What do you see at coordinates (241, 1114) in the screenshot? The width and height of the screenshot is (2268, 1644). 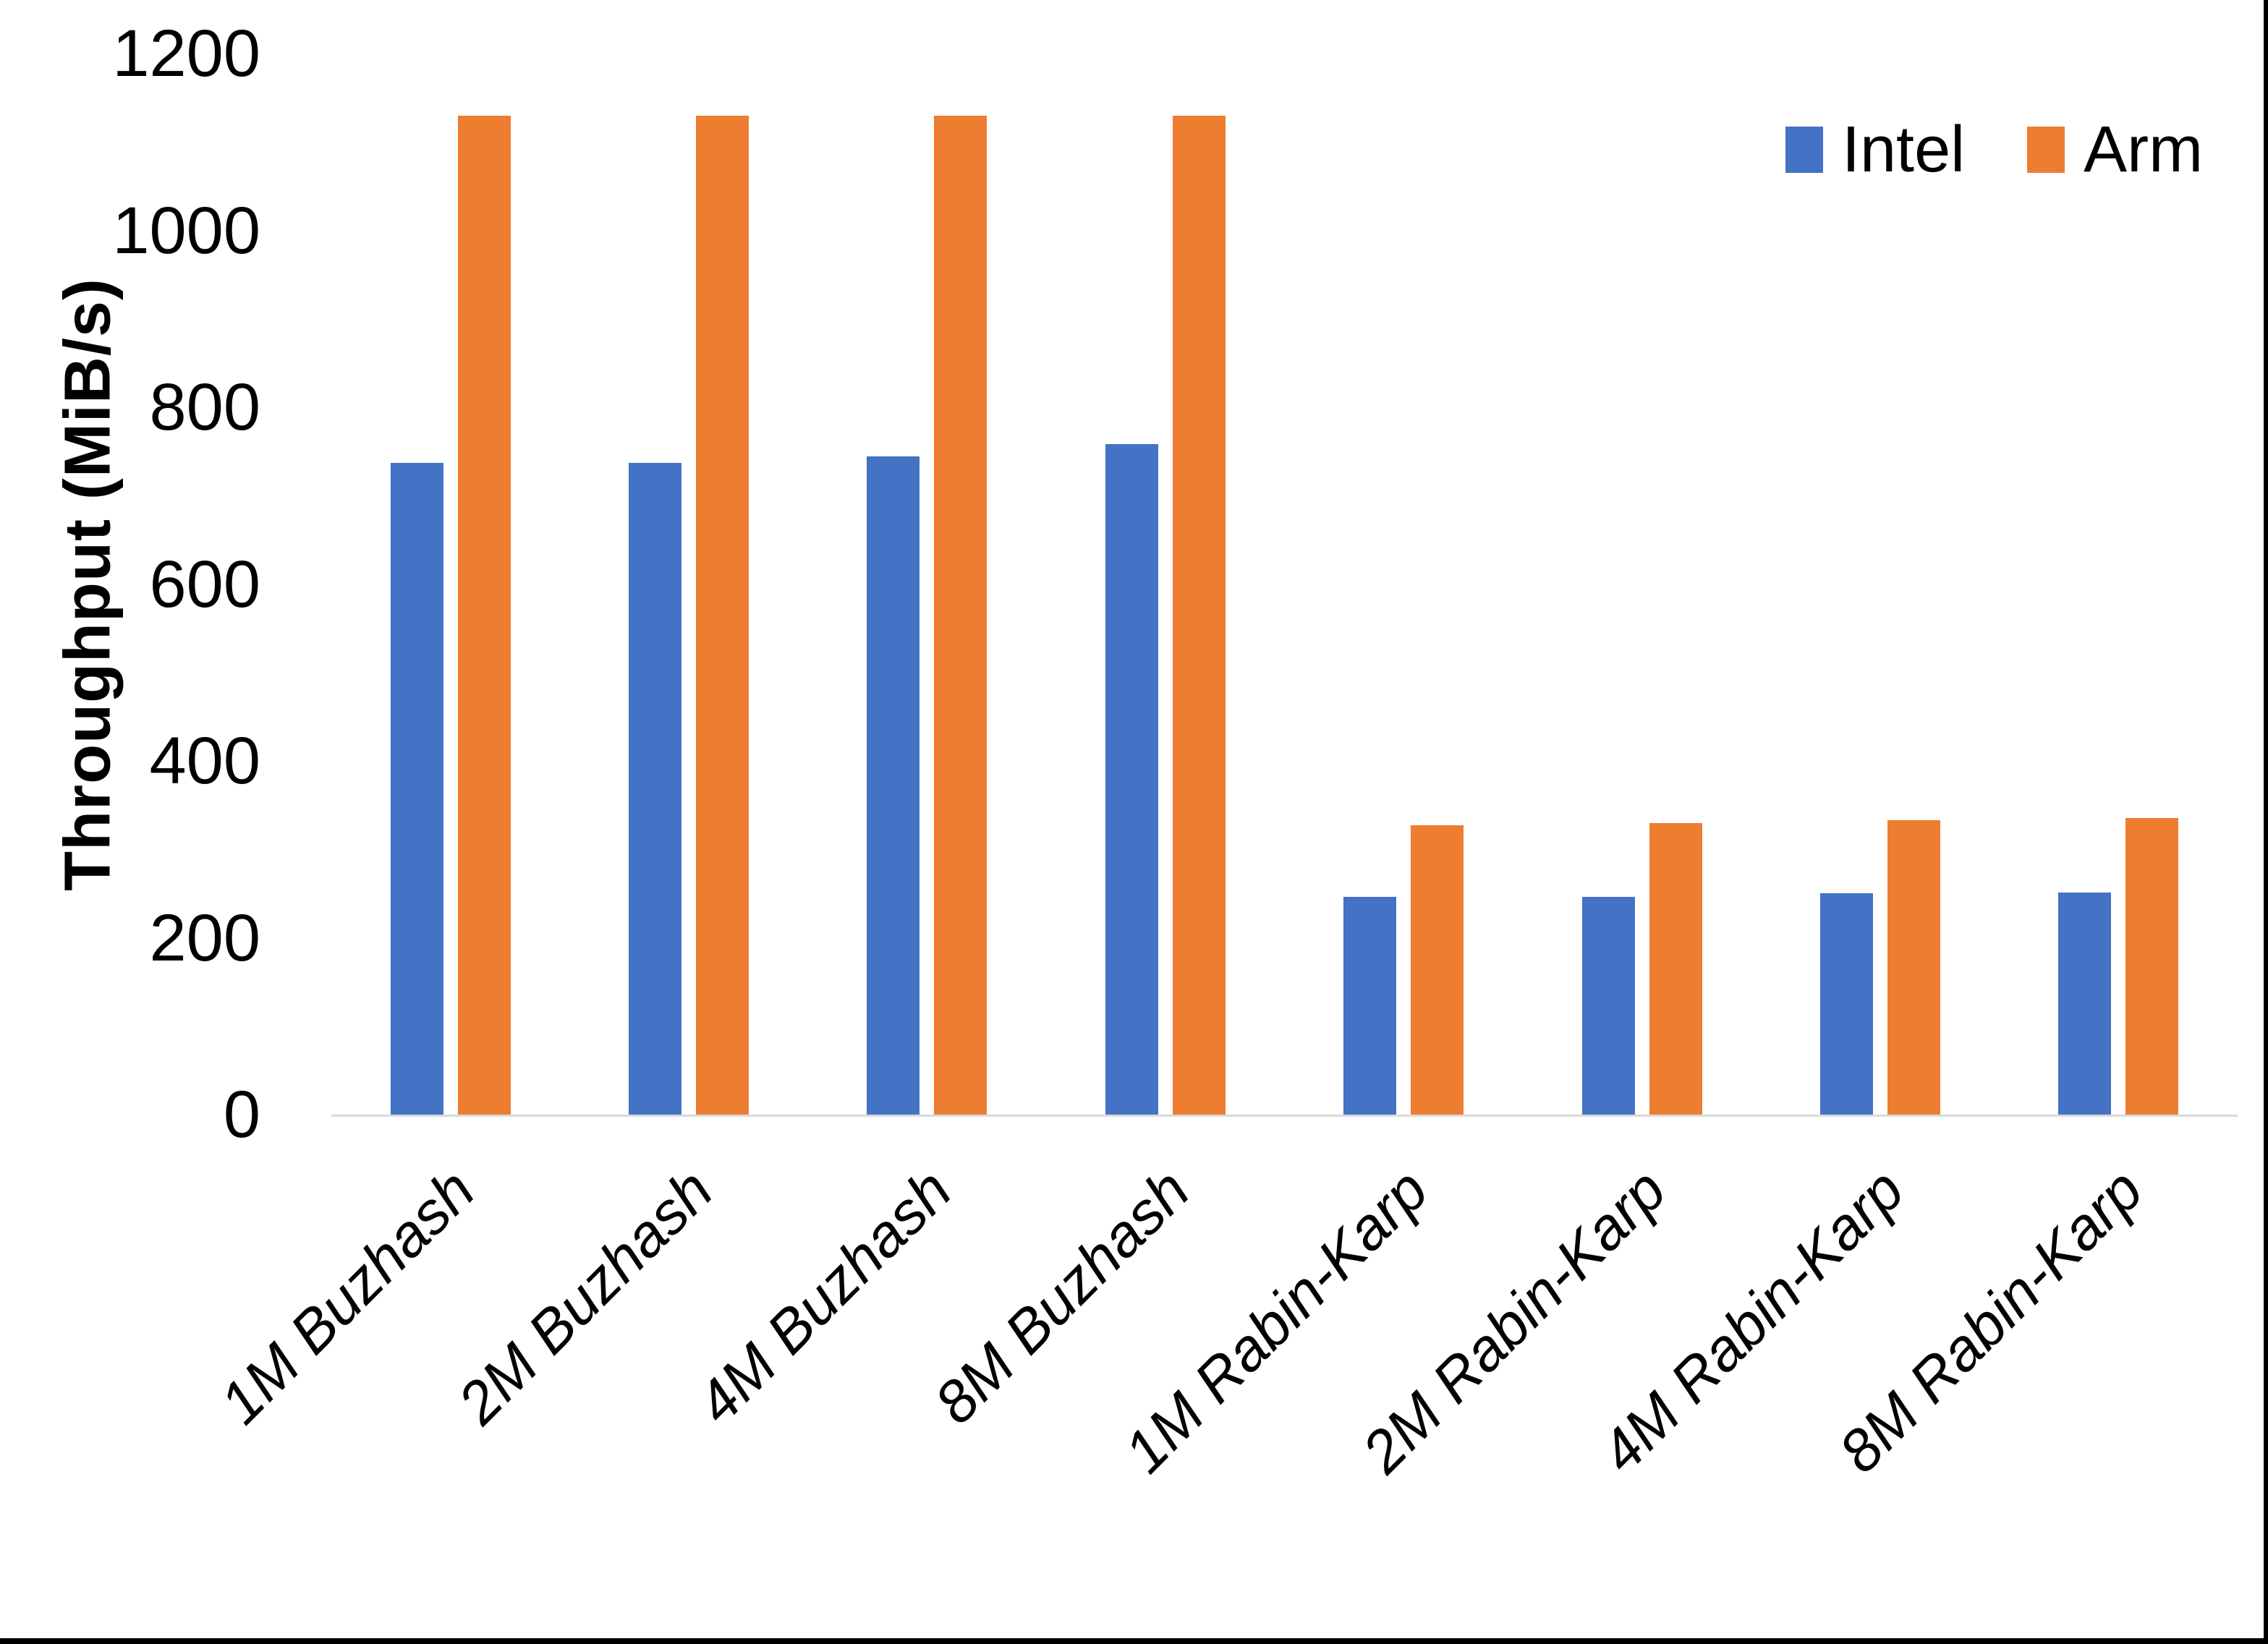 I see `y-tick-label: 0` at bounding box center [241, 1114].